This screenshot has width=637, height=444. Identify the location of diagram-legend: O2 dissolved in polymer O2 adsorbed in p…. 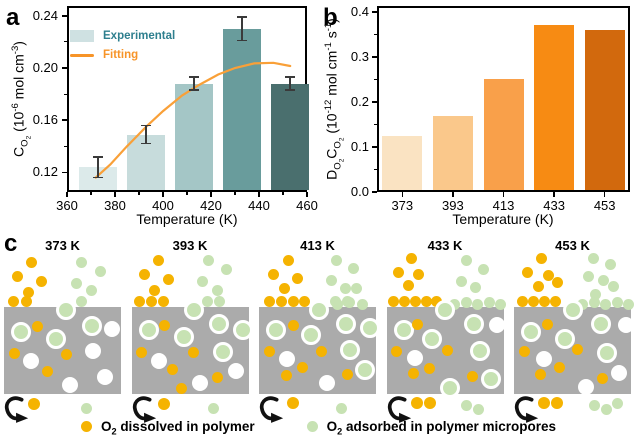
(318, 427).